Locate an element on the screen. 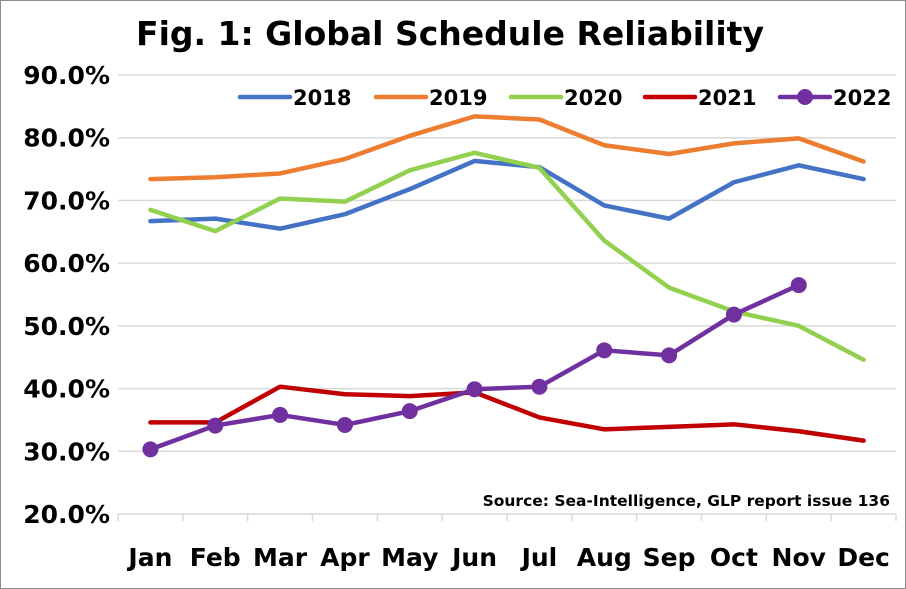  x-tick-label: Dec is located at coordinates (863, 557).